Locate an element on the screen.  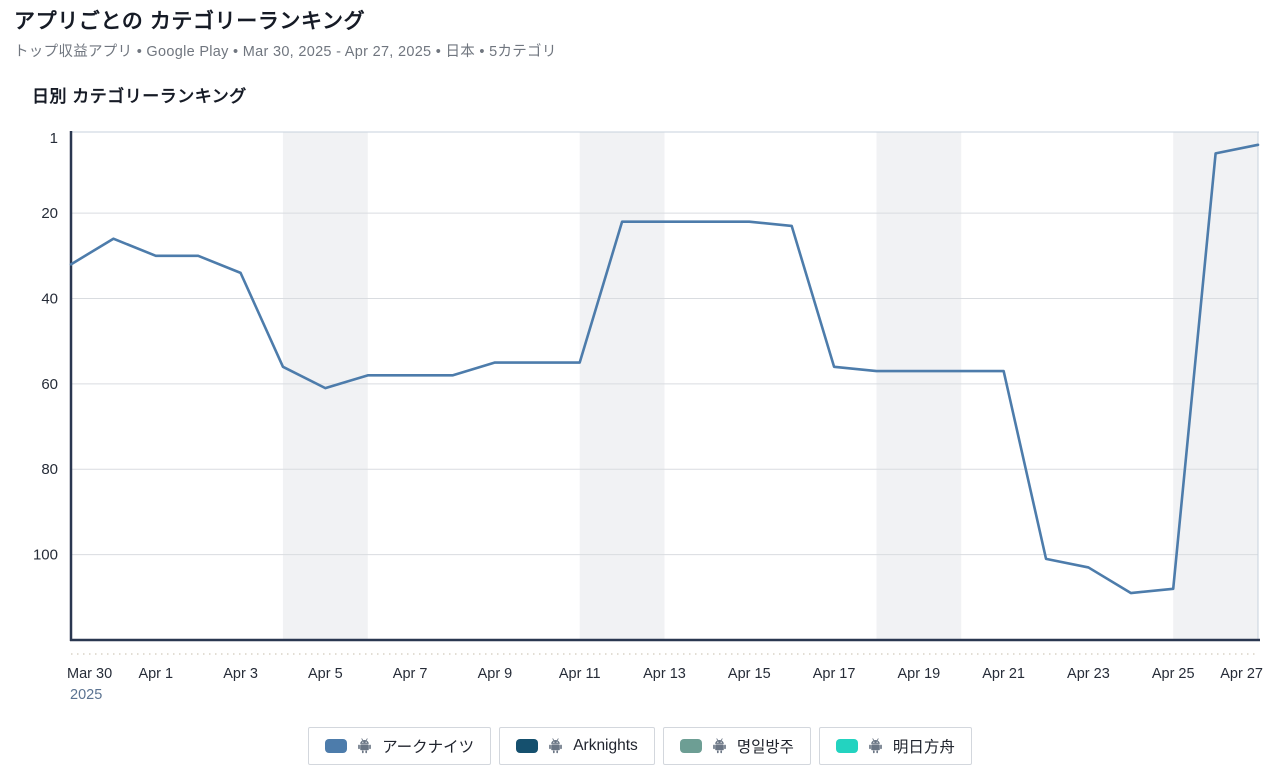
x-tick-label: Apr 5 is located at coordinates (325, 674).